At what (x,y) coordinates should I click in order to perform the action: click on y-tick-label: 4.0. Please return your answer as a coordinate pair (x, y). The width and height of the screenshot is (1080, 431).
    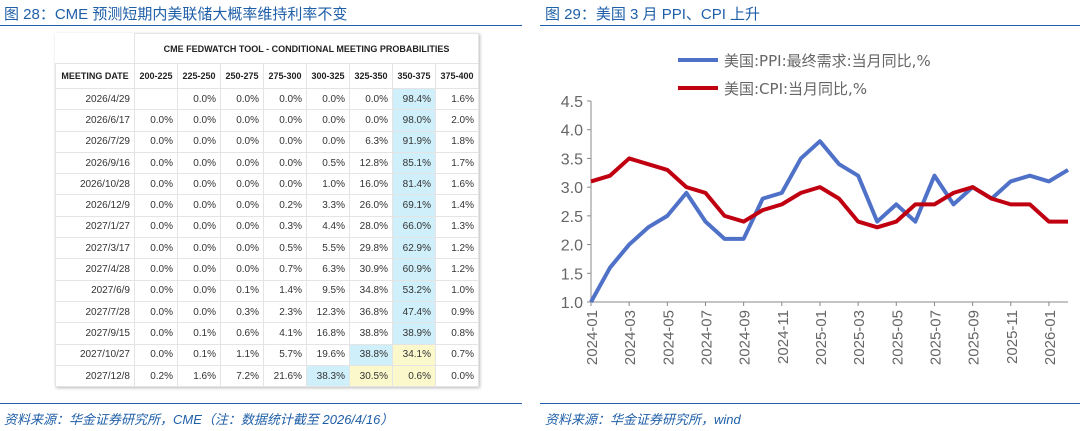
    Looking at the image, I should click on (572, 131).